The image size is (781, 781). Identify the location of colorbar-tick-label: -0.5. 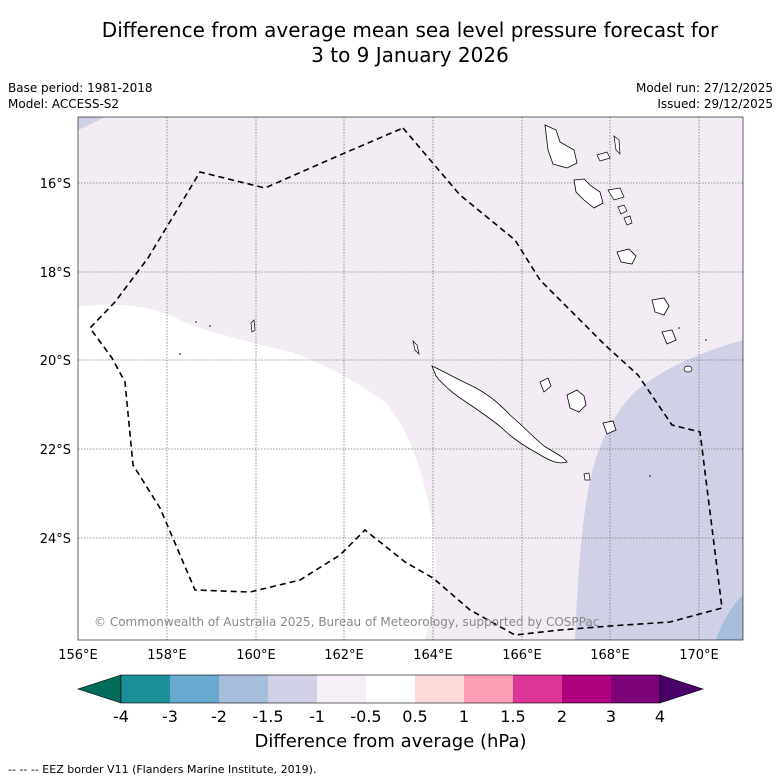
(365, 716).